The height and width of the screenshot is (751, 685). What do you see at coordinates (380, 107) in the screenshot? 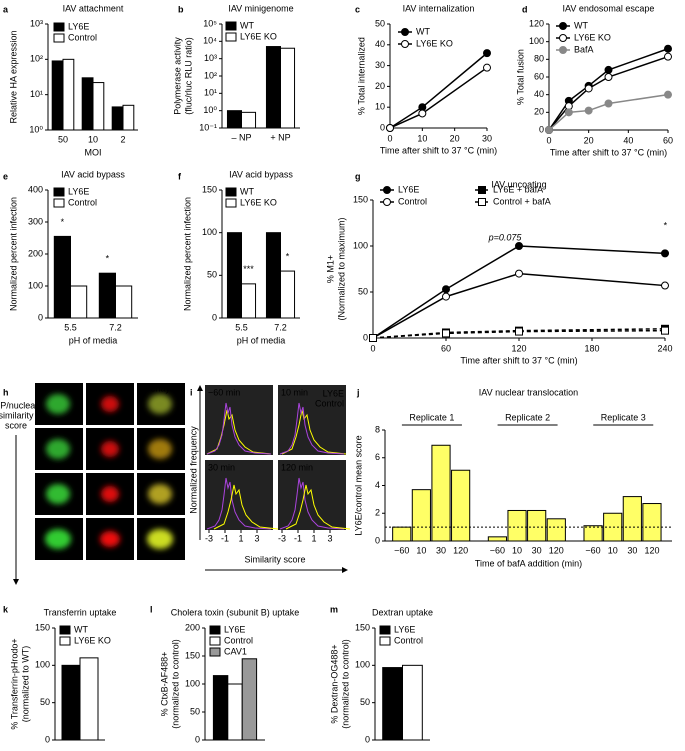
I see `y-tick-label: 10` at bounding box center [380, 107].